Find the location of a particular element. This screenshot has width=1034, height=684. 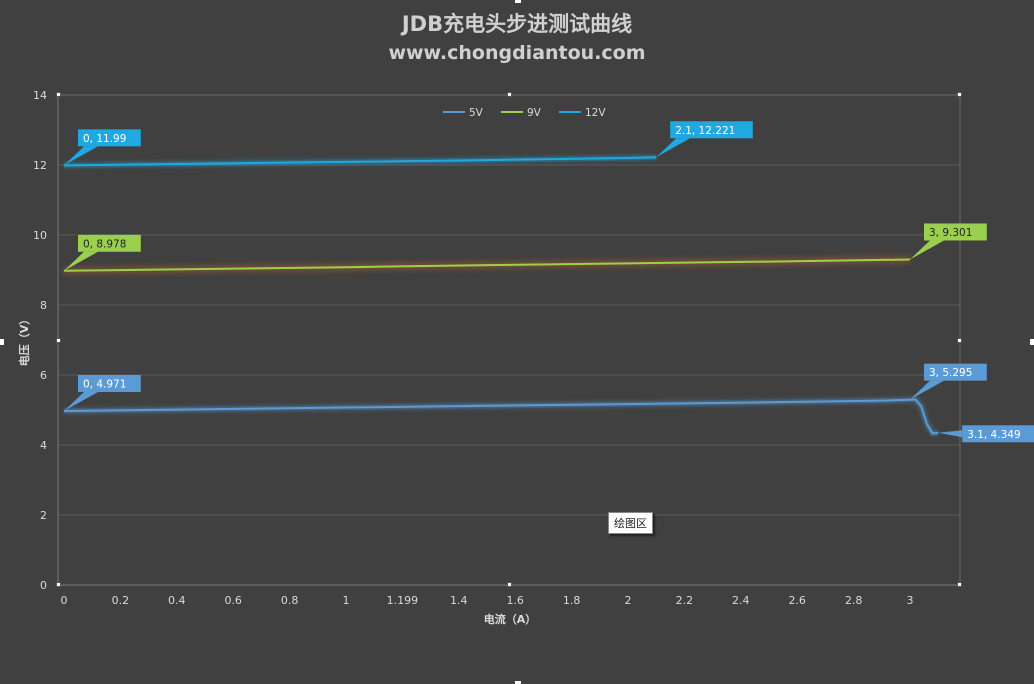

legend-label-5v: 5V is located at coordinates (476, 113).